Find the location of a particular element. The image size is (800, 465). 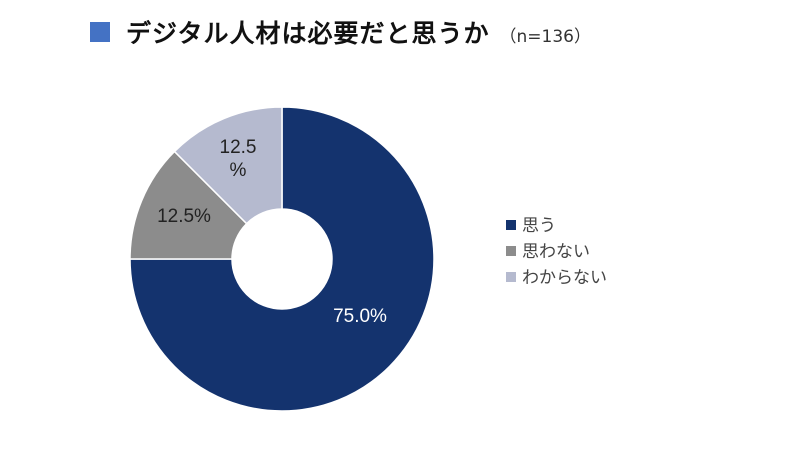

chart-subtitle: （n=136） is located at coordinates (545, 36).